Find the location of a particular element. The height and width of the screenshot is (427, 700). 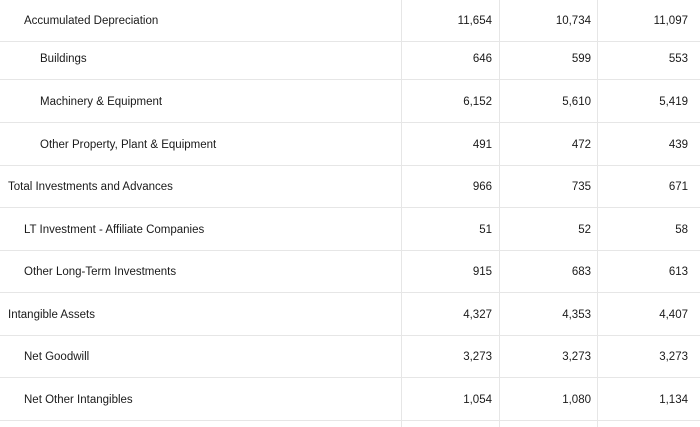

value-cell: 5,419 is located at coordinates (673, 102).